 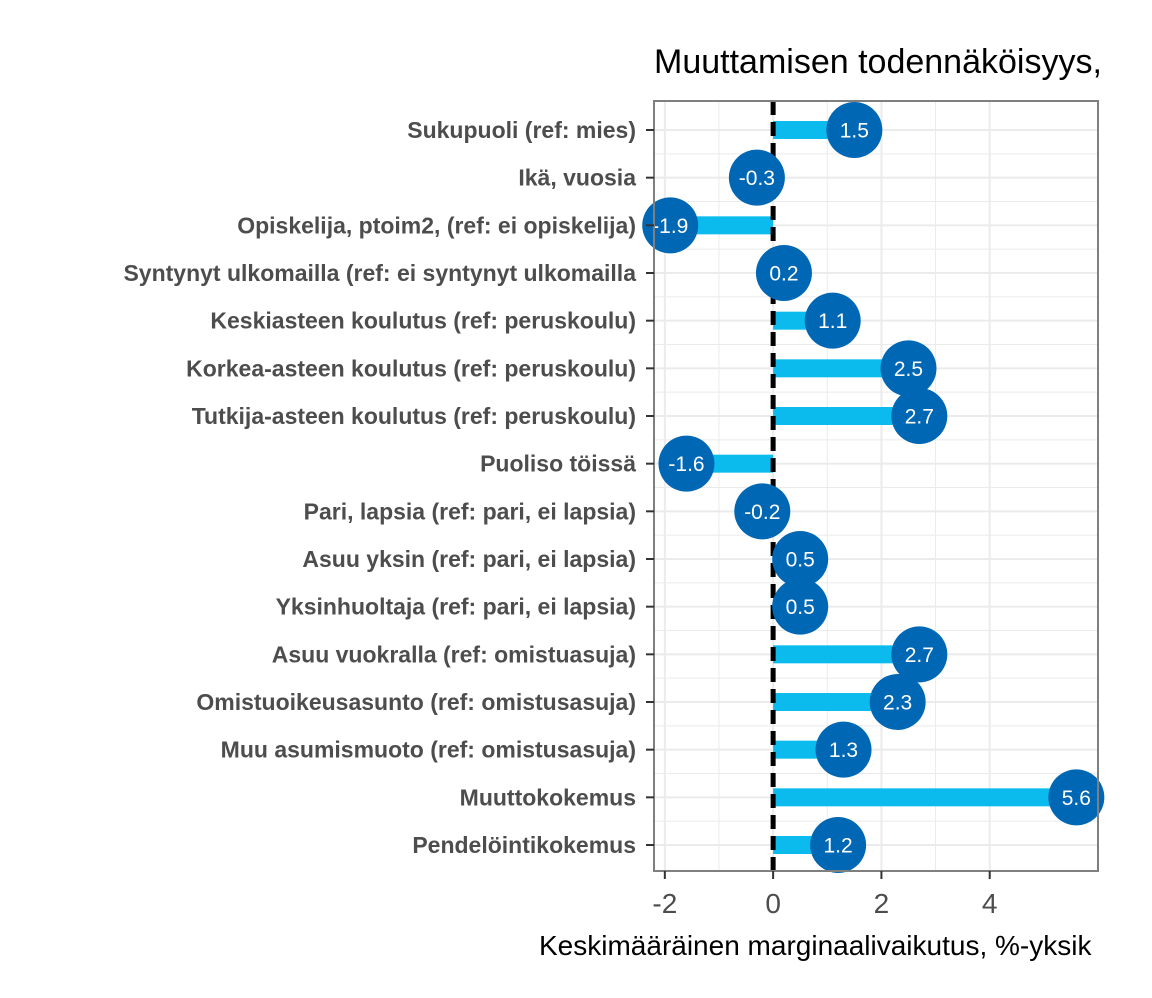 I want to click on data-label-2: -1.9, so click(x=670, y=226).